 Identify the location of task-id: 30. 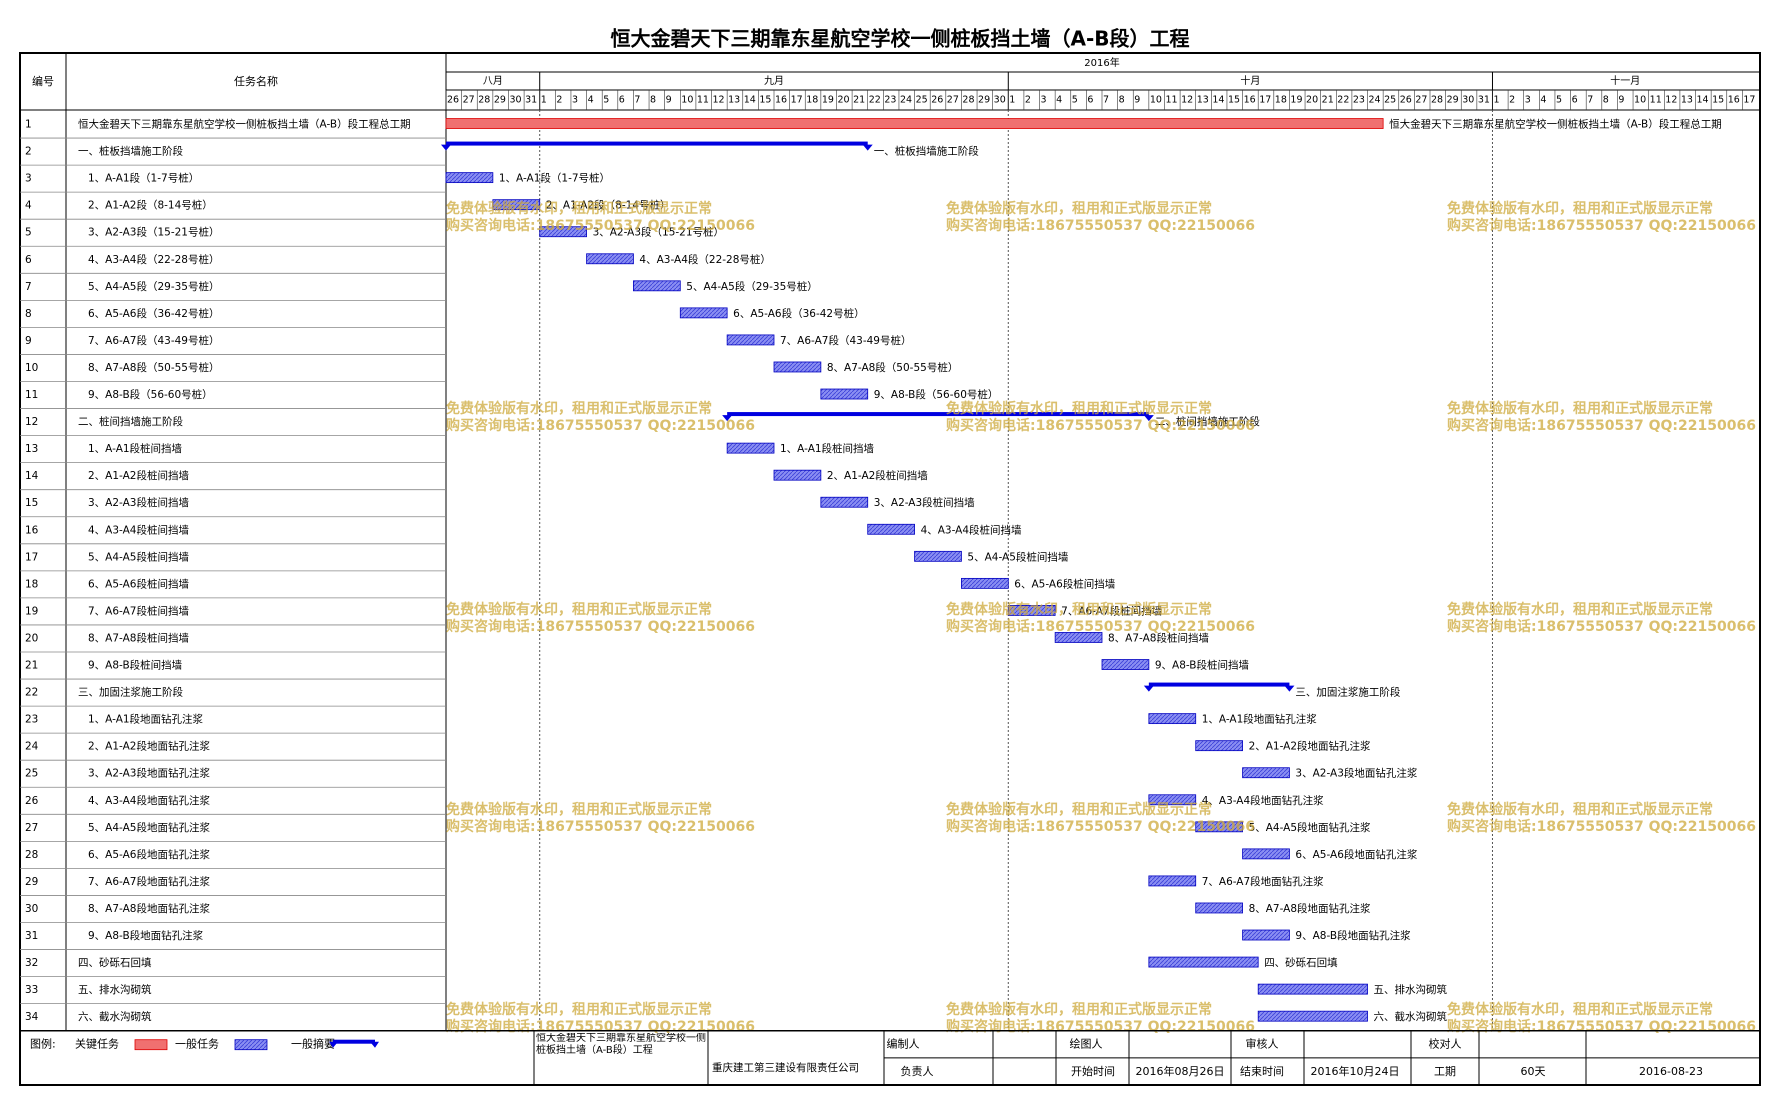
(31, 909).